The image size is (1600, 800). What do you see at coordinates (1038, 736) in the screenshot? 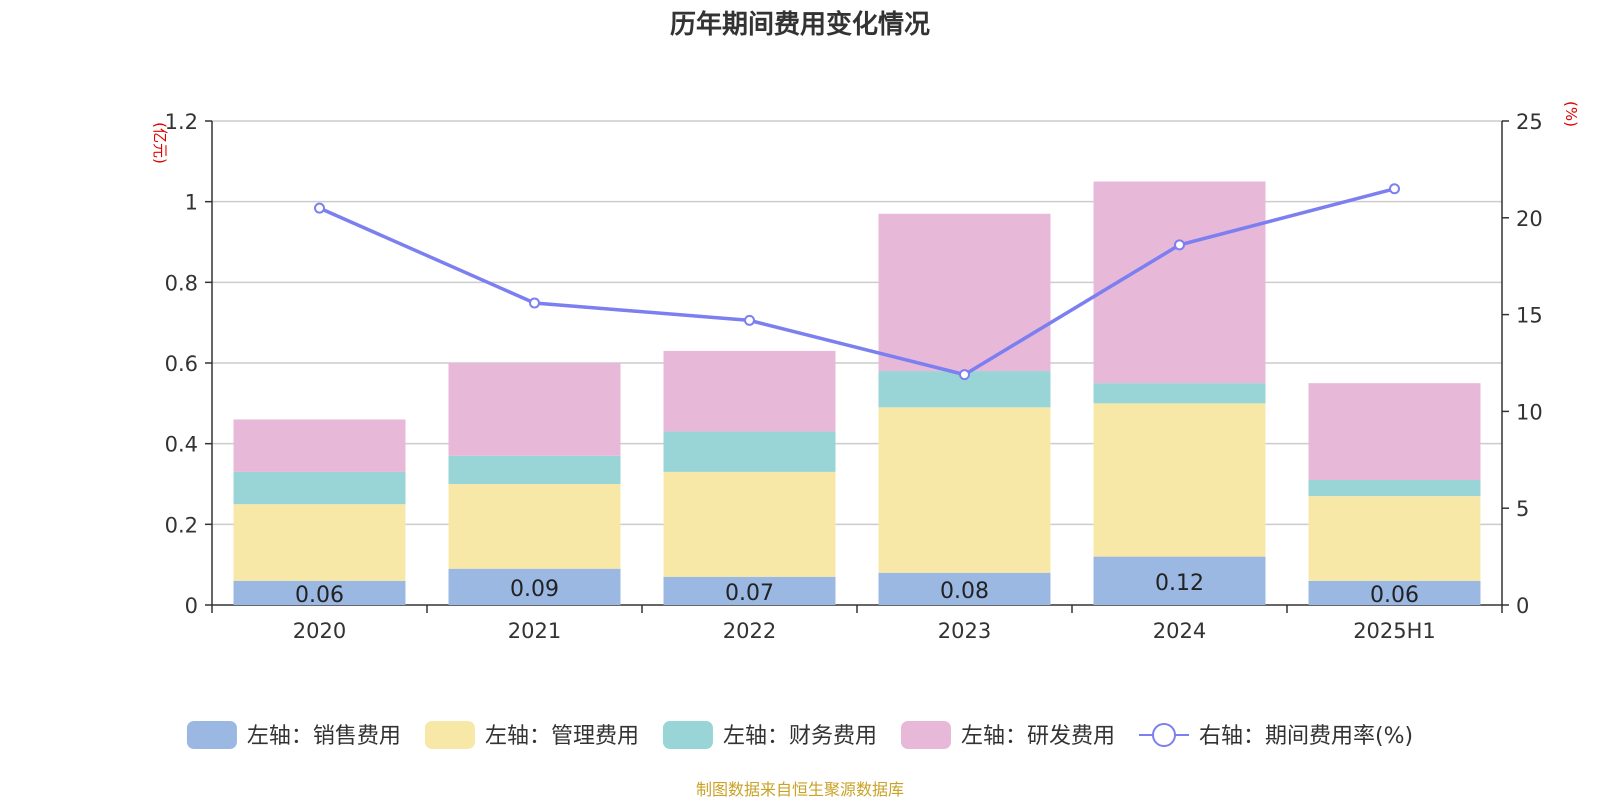
I see `legend-label: 左轴：研发费用` at bounding box center [1038, 736].